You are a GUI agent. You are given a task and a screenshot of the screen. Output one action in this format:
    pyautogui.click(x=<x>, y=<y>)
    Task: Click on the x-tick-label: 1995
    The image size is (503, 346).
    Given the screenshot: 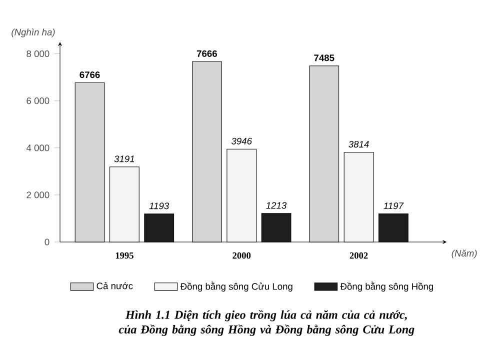 What is the action you would take?
    pyautogui.click(x=125, y=255)
    